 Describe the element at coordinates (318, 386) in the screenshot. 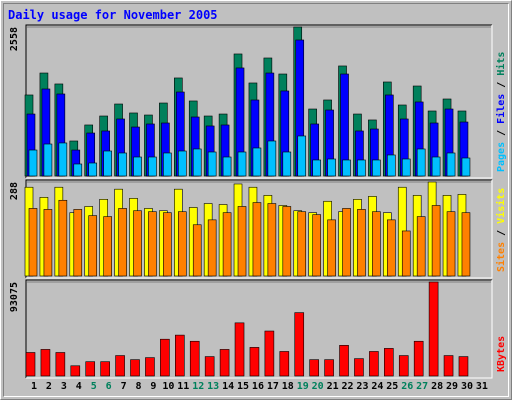

I see `x-tick-label: 20` at that location.